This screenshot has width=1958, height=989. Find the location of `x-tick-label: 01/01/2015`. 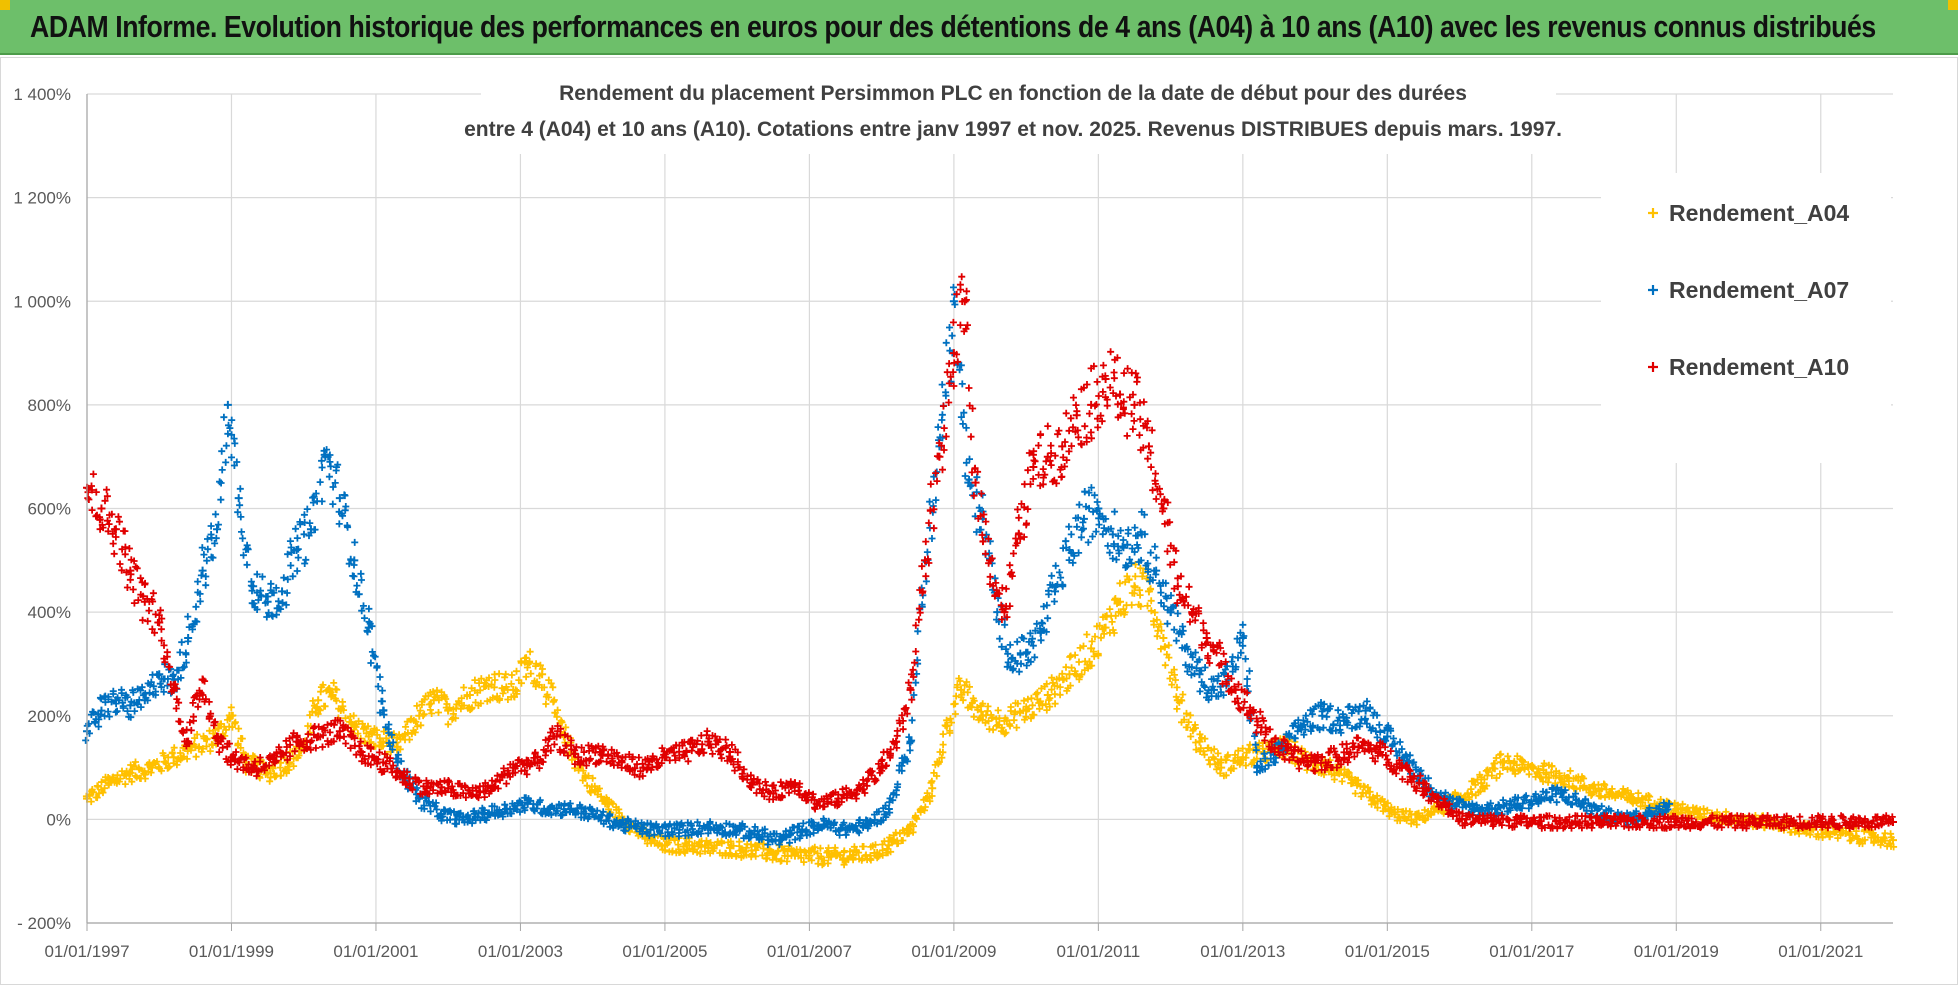

x-tick-label: 01/01/2015 is located at coordinates (1387, 951).